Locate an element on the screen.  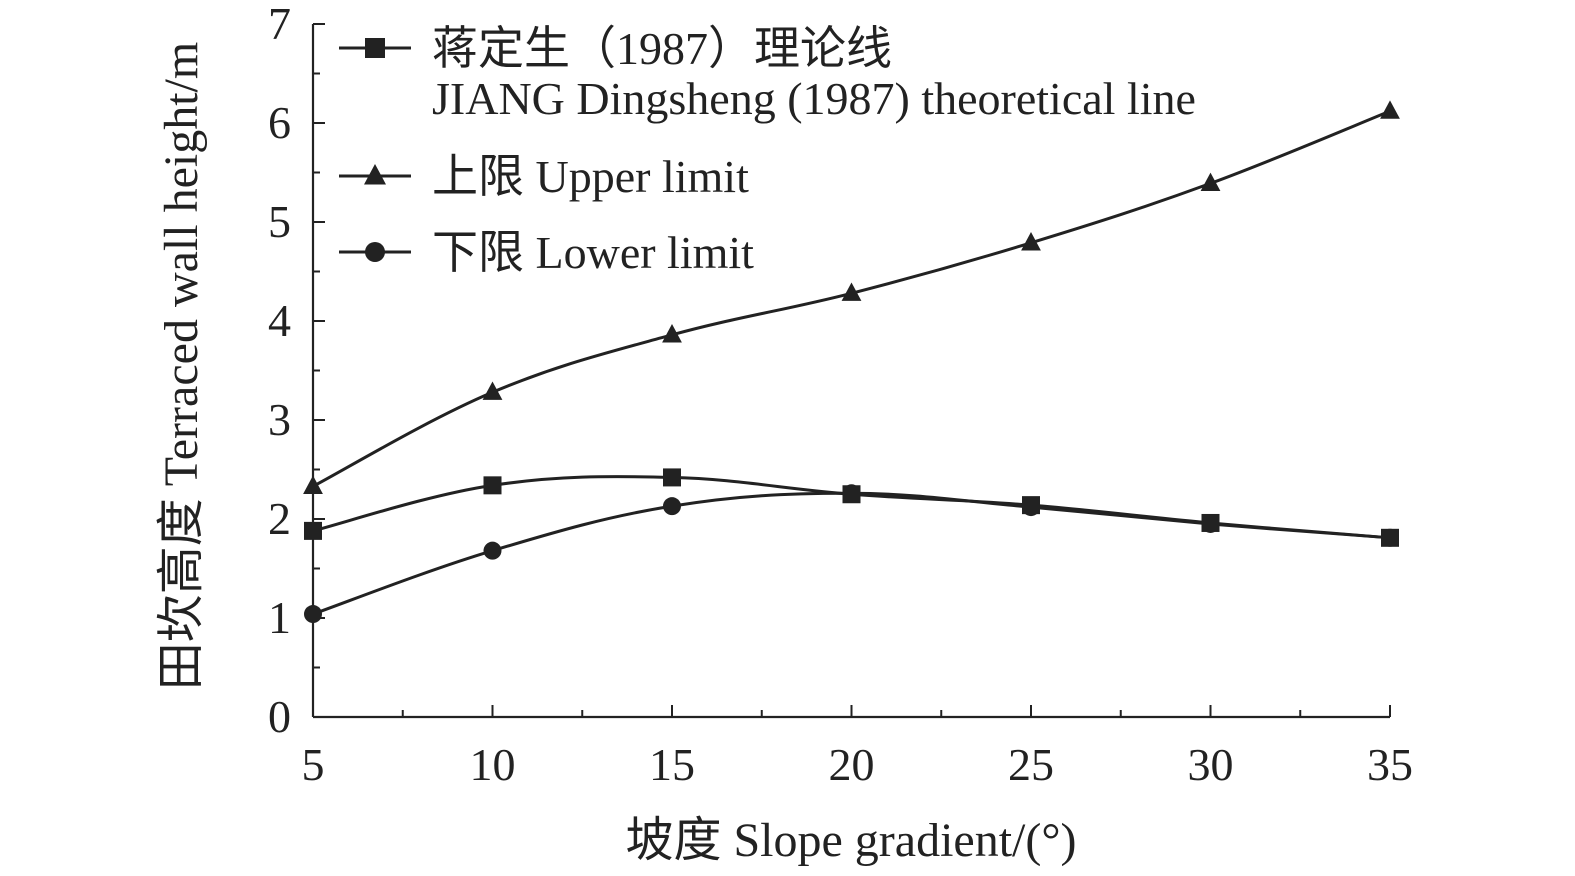
y-tick-label: 6 is located at coordinates (279, 122).